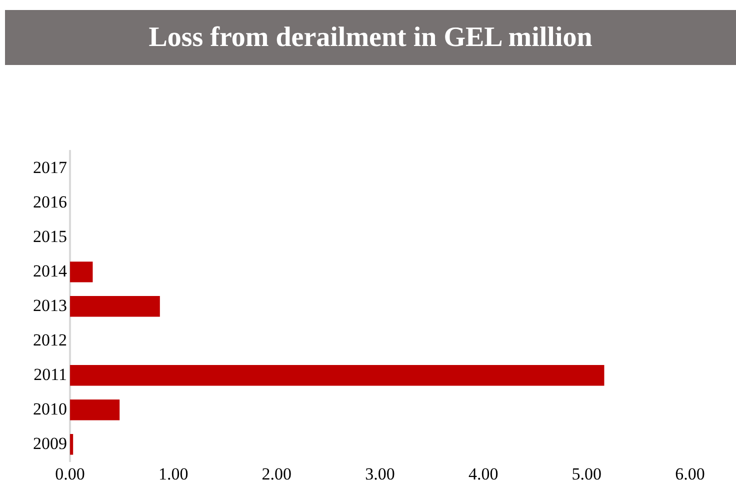  I want to click on y-tick-label: 2011, so click(50, 374).